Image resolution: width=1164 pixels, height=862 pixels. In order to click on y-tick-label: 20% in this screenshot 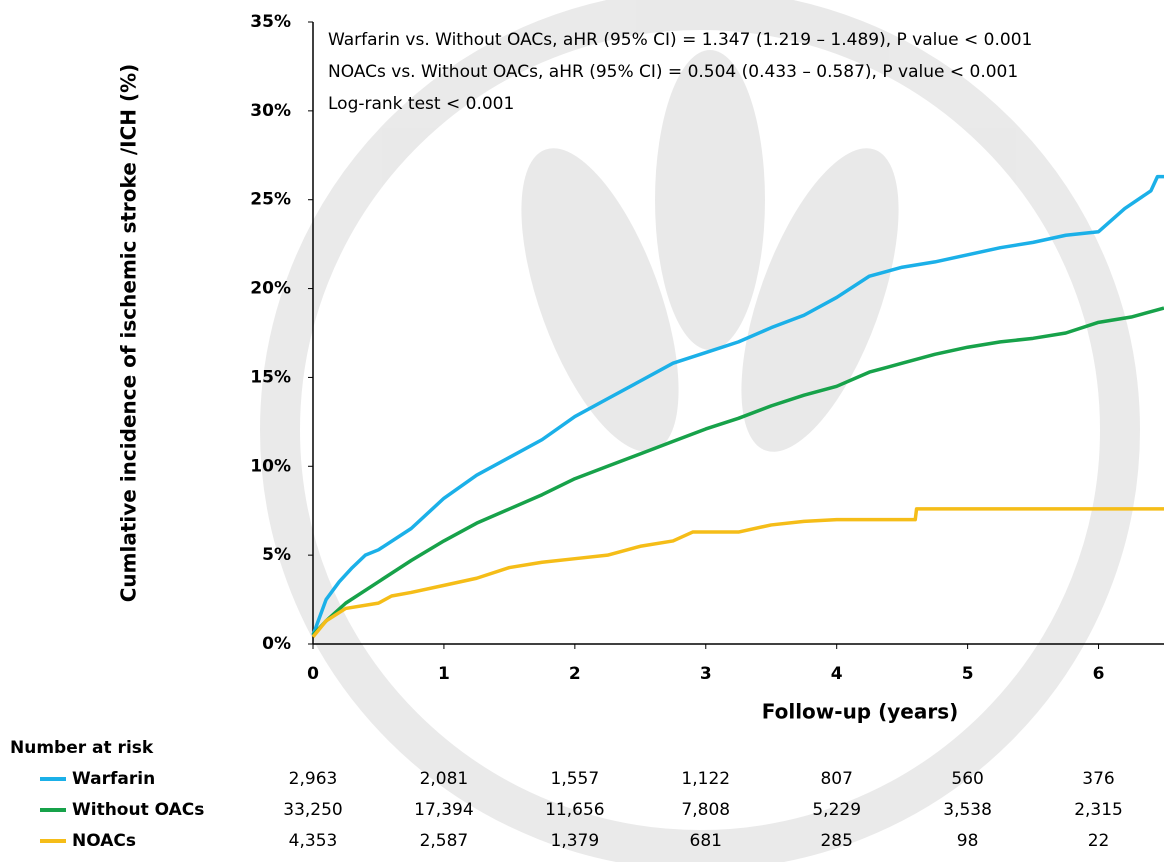, I will do `click(270, 289)`.